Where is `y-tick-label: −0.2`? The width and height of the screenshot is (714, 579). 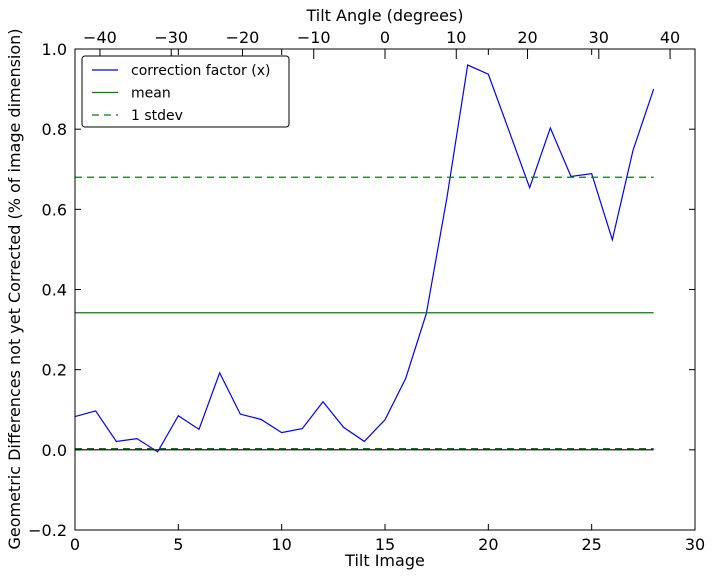 y-tick-label: −0.2 is located at coordinates (47, 530).